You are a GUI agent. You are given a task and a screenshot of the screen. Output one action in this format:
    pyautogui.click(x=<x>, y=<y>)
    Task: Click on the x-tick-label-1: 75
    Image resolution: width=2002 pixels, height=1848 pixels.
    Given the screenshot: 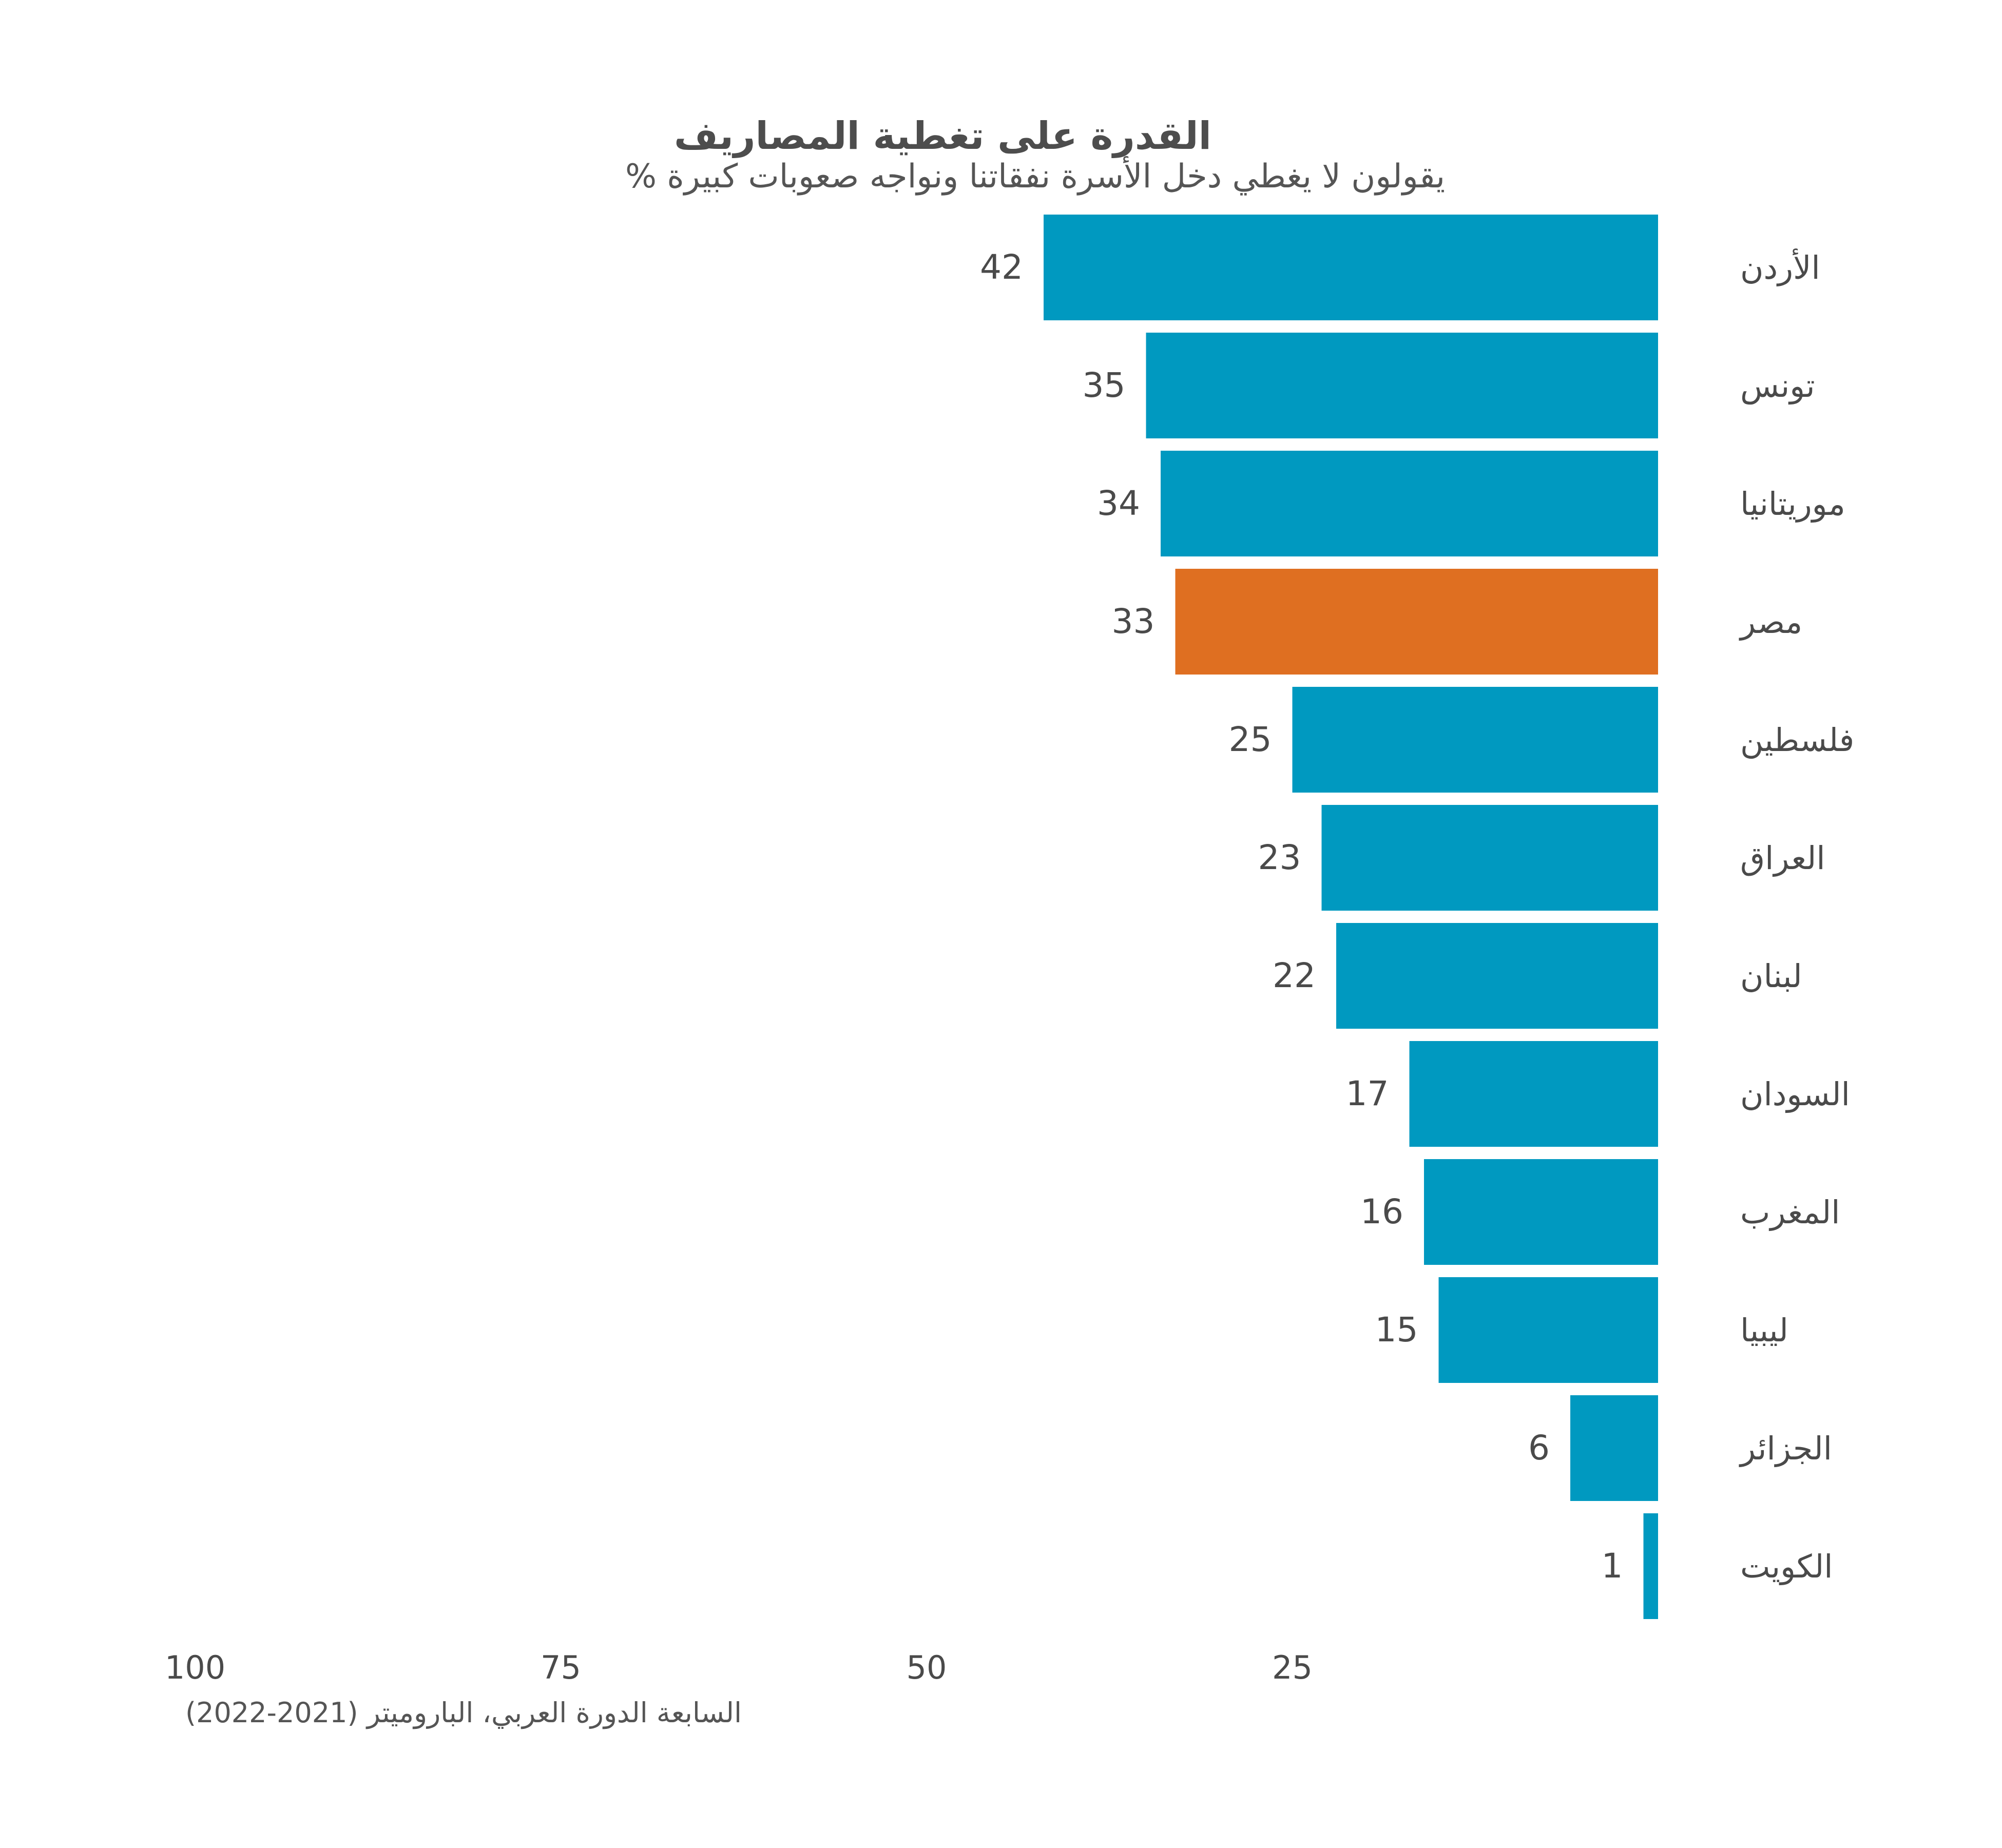 What is the action you would take?
    pyautogui.click(x=561, y=1667)
    